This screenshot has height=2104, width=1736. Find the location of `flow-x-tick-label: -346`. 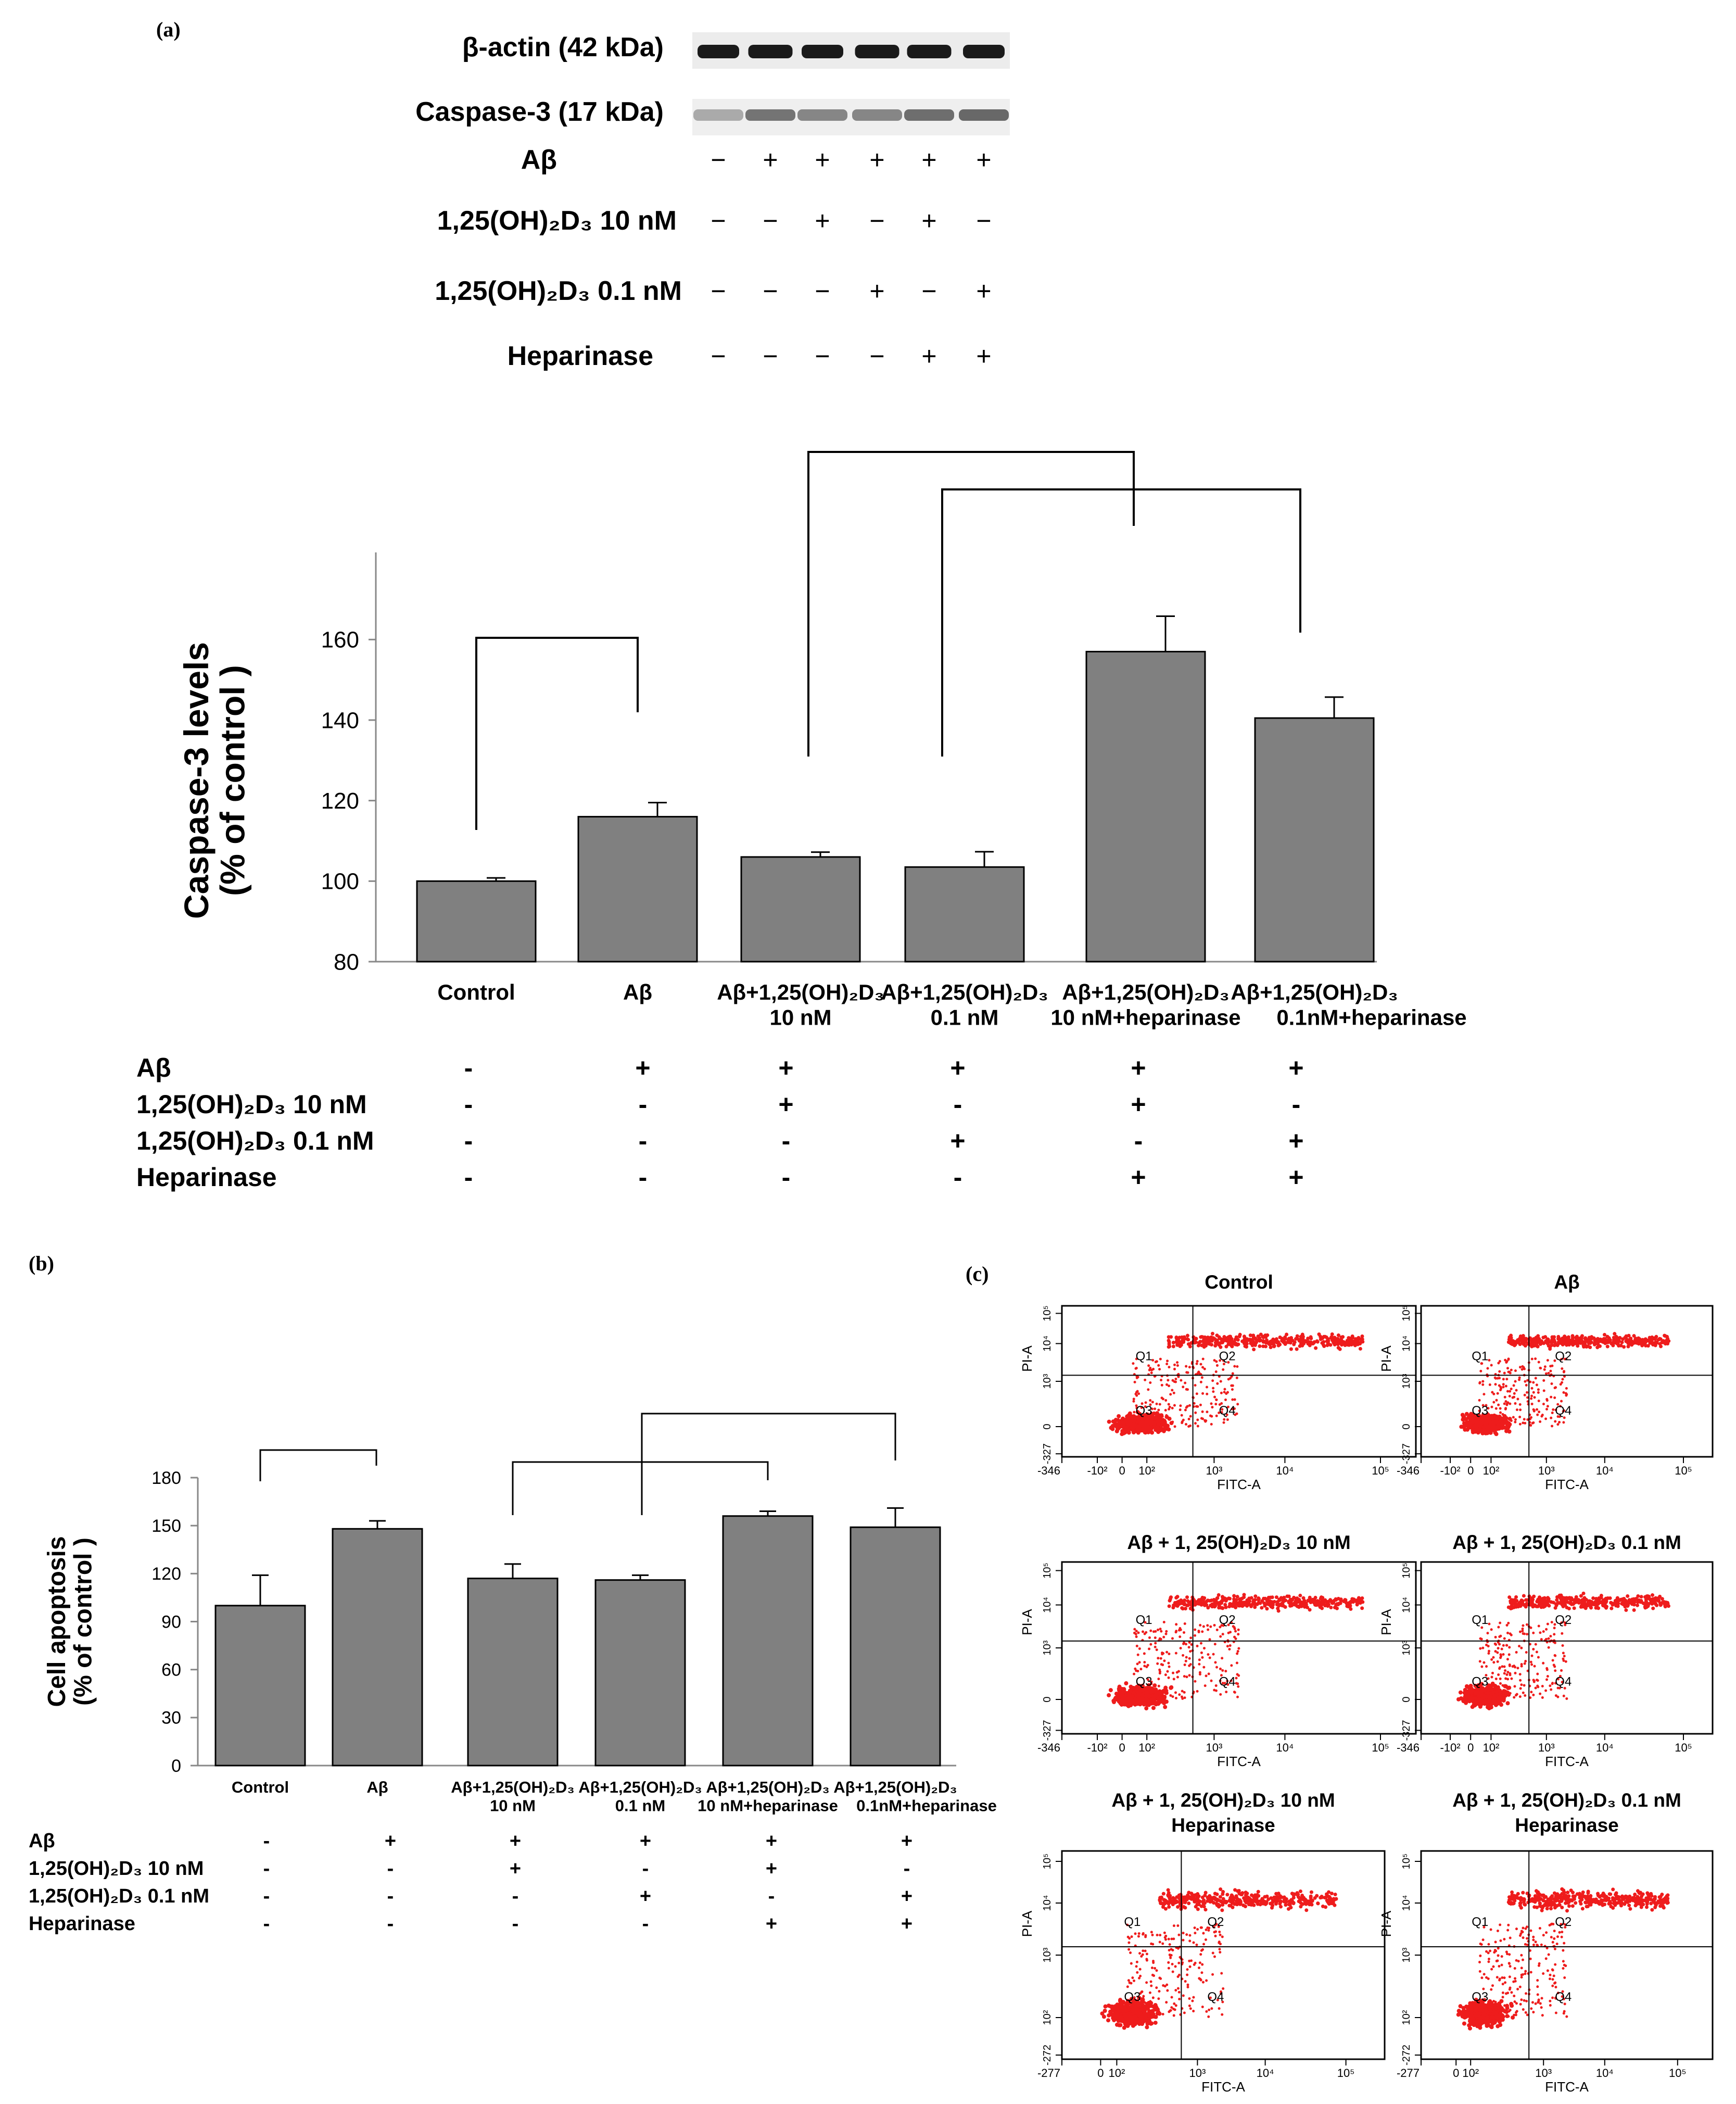

flow-x-tick-label: -346 is located at coordinates (1408, 1747).